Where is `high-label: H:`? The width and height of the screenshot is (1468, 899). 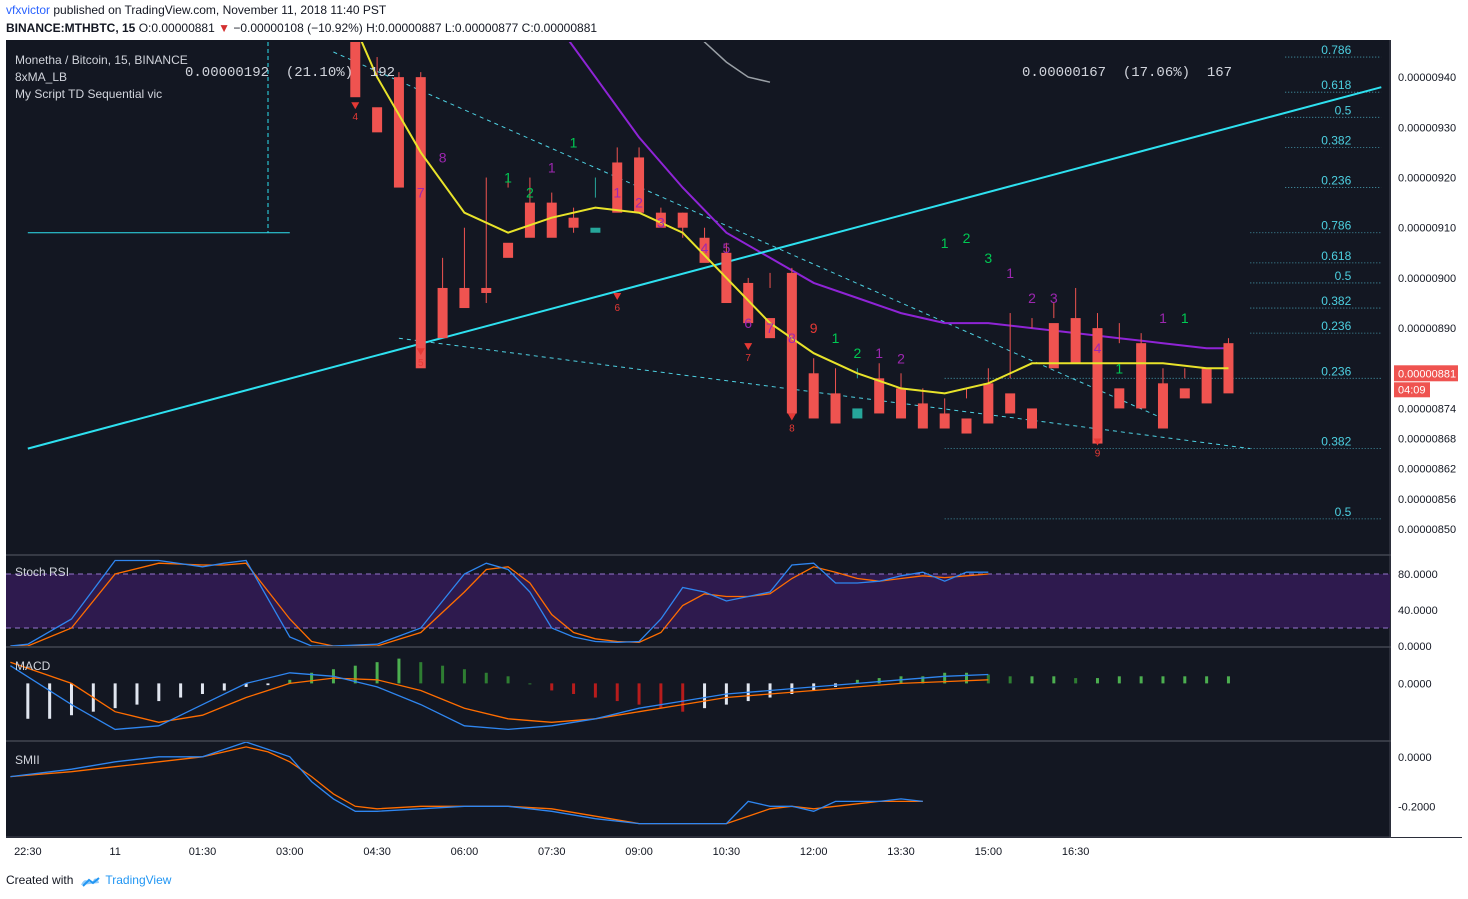 high-label: H: is located at coordinates (372, 28).